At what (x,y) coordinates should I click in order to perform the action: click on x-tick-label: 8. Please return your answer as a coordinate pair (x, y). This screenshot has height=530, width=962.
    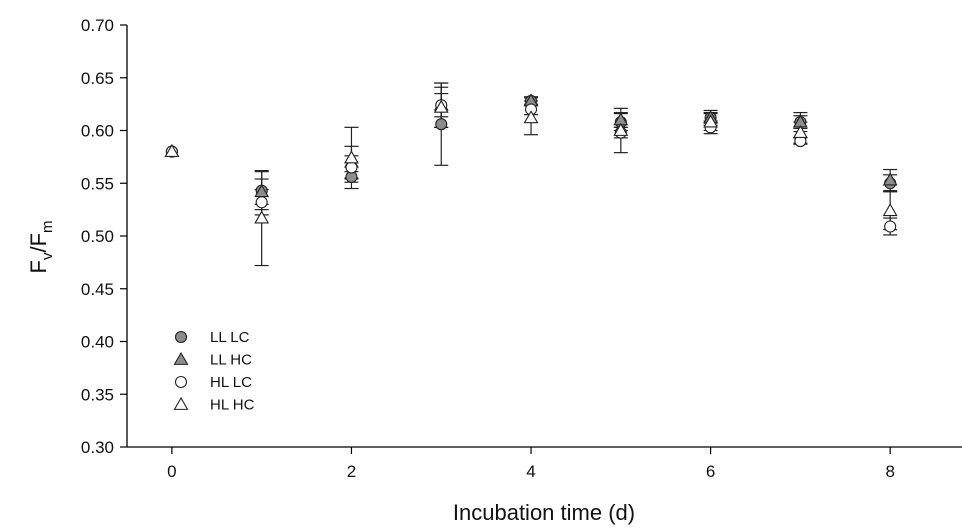
    Looking at the image, I should click on (889, 471).